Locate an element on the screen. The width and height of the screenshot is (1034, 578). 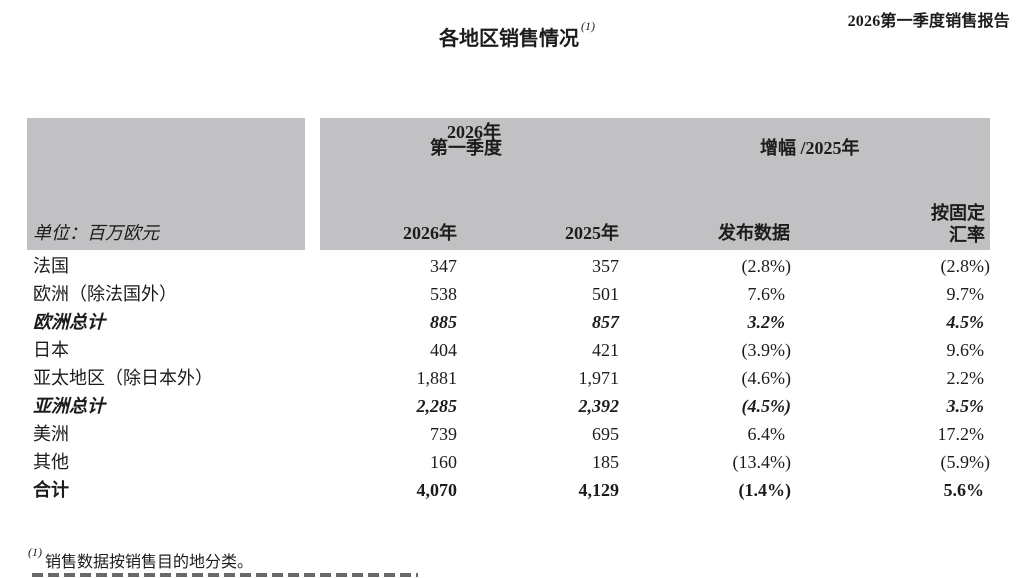
cell-constant: 5.6% is located at coordinates (964, 490).